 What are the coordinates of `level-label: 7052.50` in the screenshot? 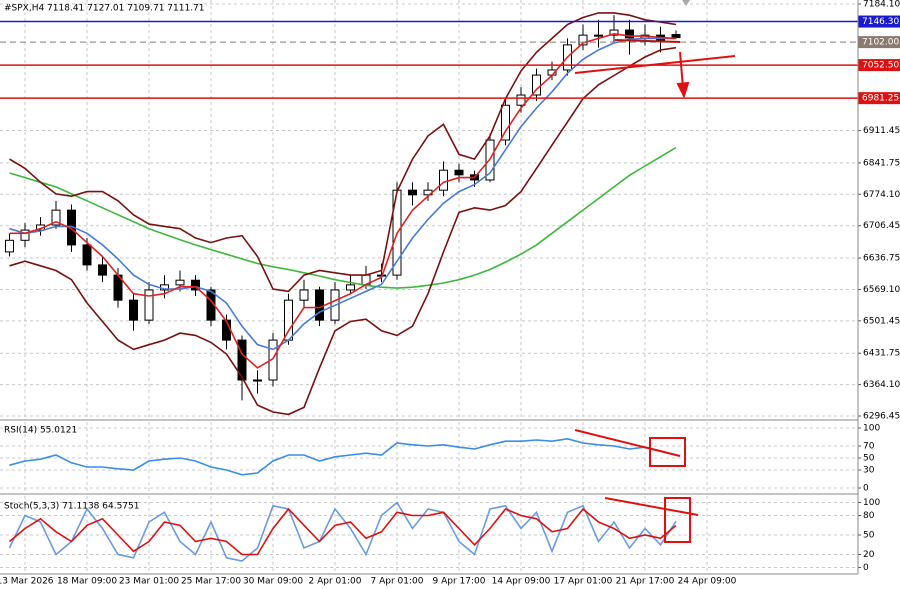 It's located at (880, 66).